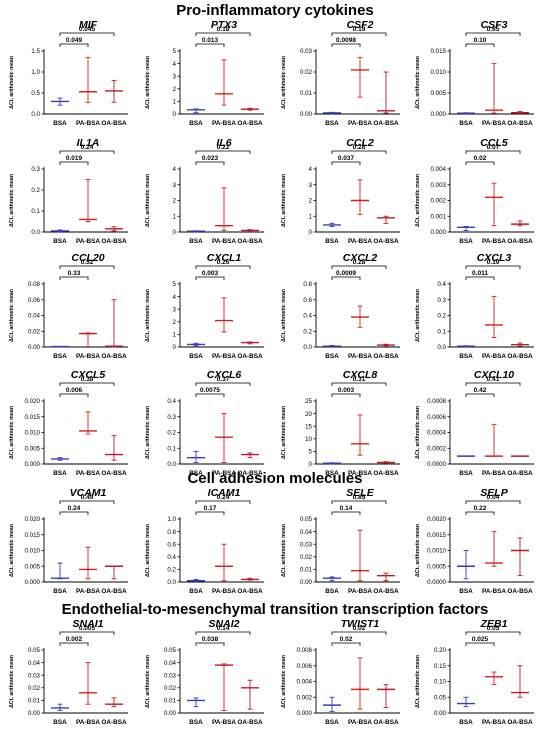 This screenshot has height=731, width=550. Describe the element at coordinates (305, 682) in the screenshot. I see `y-tick-label: 0.004` at that location.